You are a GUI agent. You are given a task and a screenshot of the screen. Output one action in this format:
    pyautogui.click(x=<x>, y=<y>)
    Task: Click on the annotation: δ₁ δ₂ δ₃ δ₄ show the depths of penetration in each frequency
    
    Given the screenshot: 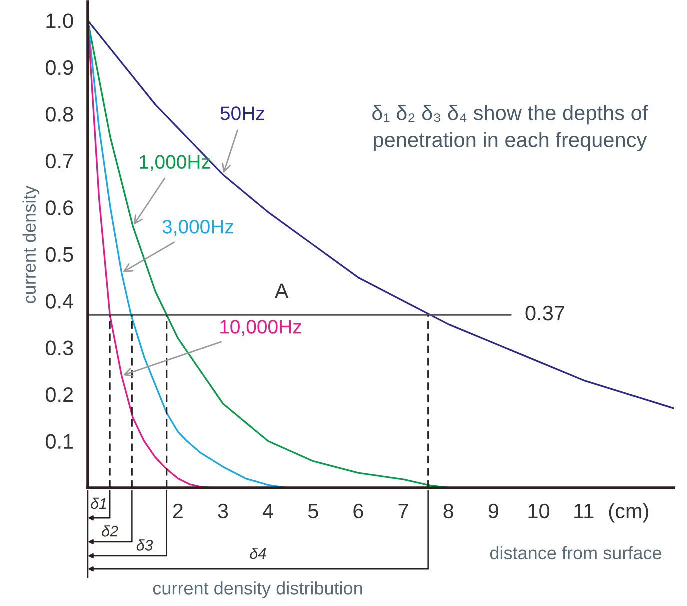 What is the action you would take?
    pyautogui.click(x=510, y=128)
    